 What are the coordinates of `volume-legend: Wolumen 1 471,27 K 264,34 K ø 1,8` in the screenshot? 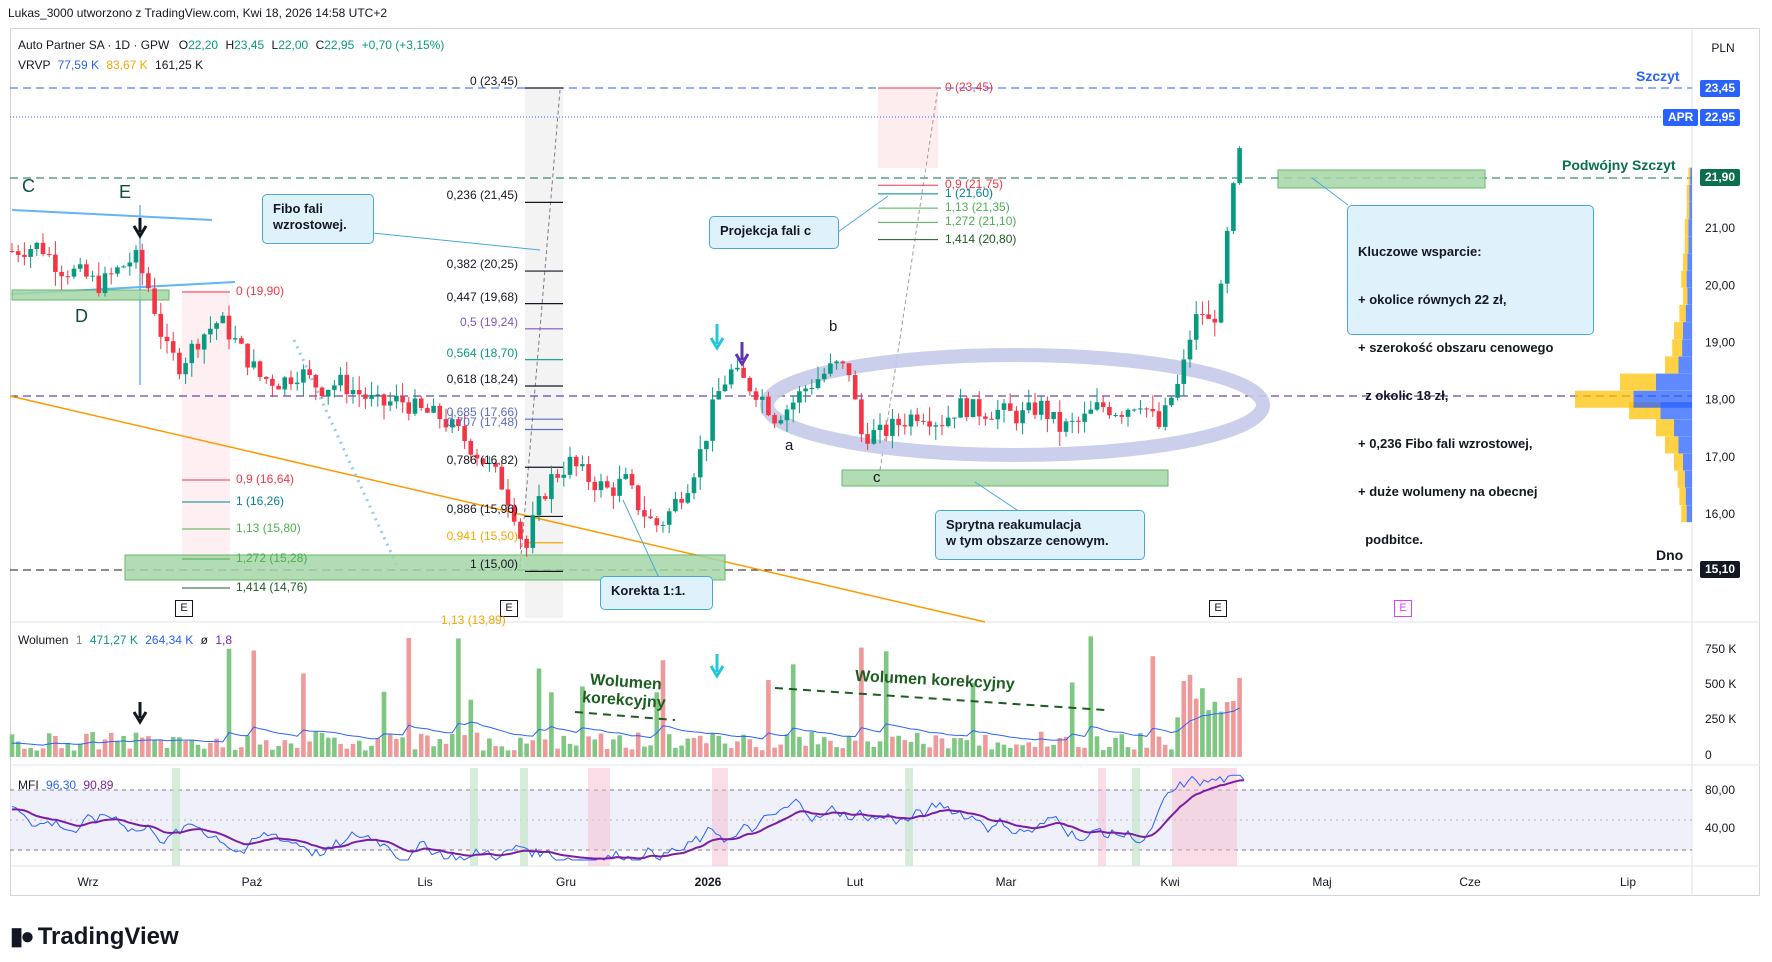 It's located at (125, 640).